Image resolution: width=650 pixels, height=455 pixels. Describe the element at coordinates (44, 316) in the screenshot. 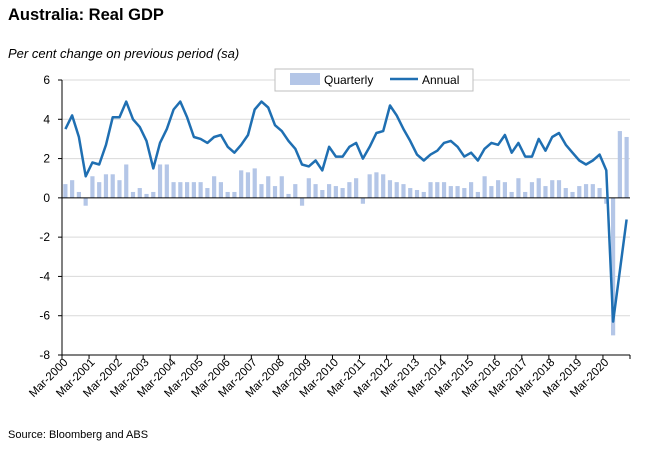

I see `y-tick-label: -6` at that location.